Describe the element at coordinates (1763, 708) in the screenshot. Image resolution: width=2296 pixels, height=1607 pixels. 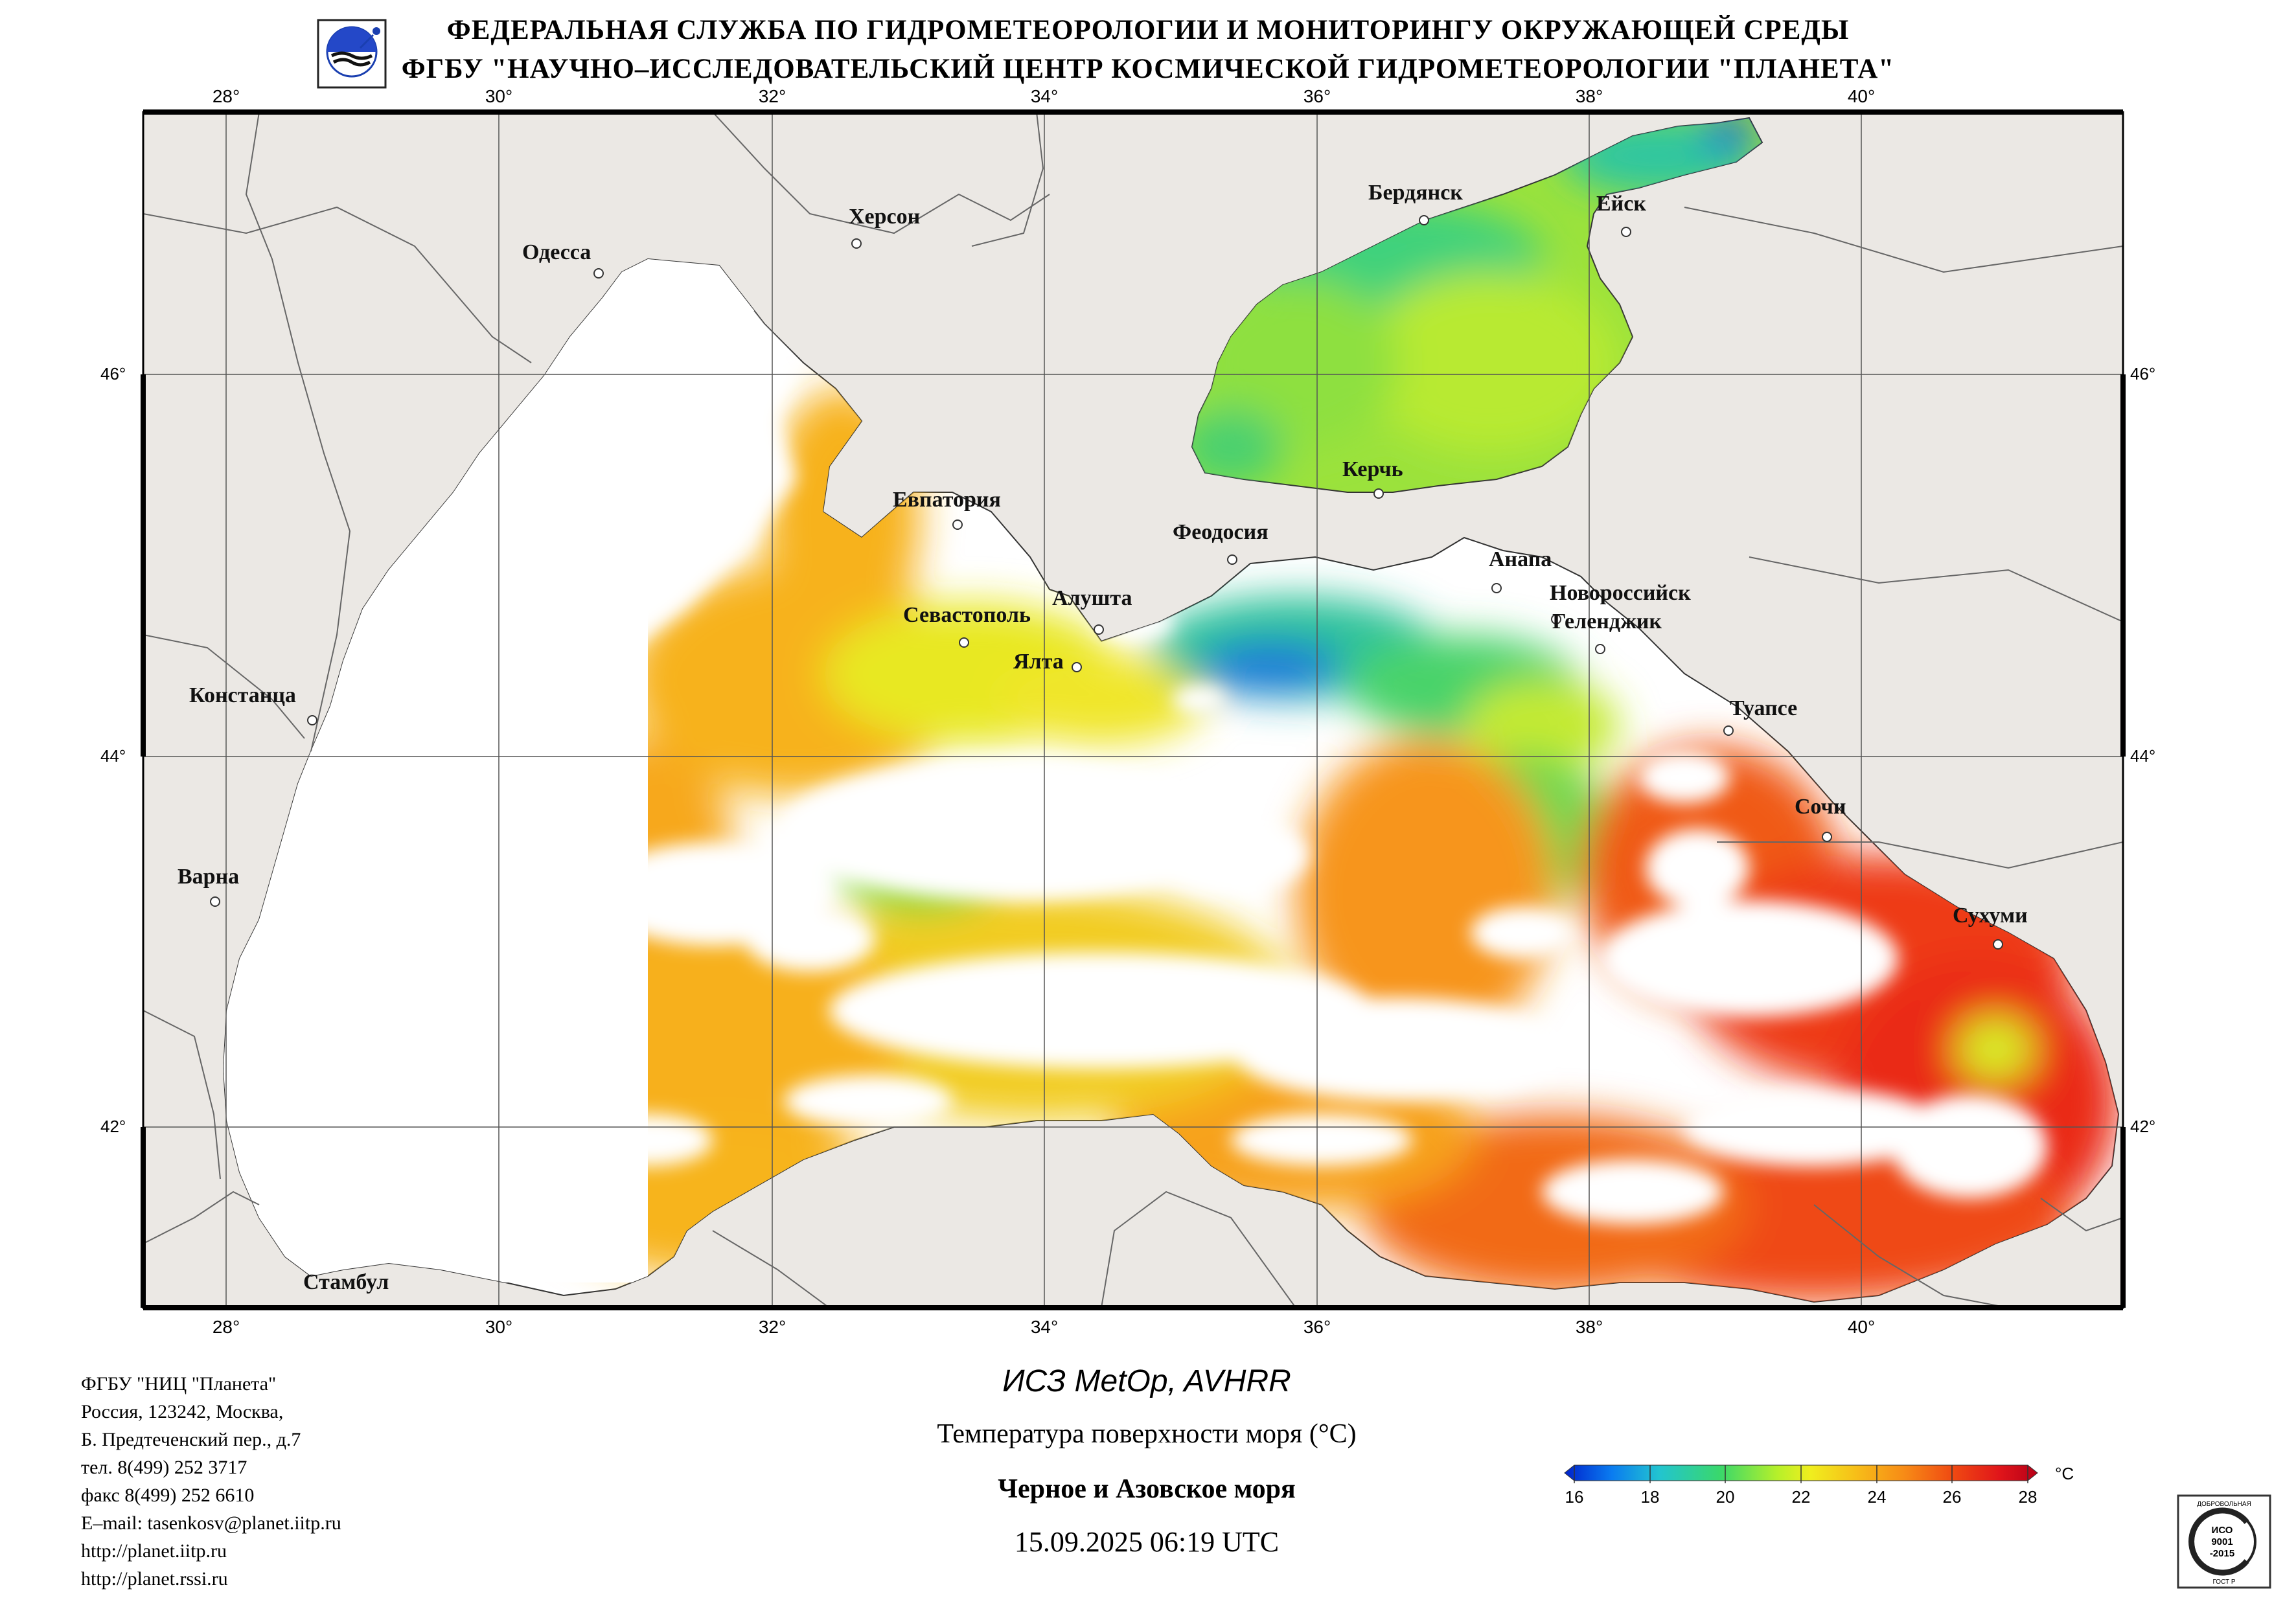
I see `city-tuapse: Туапсе` at that location.